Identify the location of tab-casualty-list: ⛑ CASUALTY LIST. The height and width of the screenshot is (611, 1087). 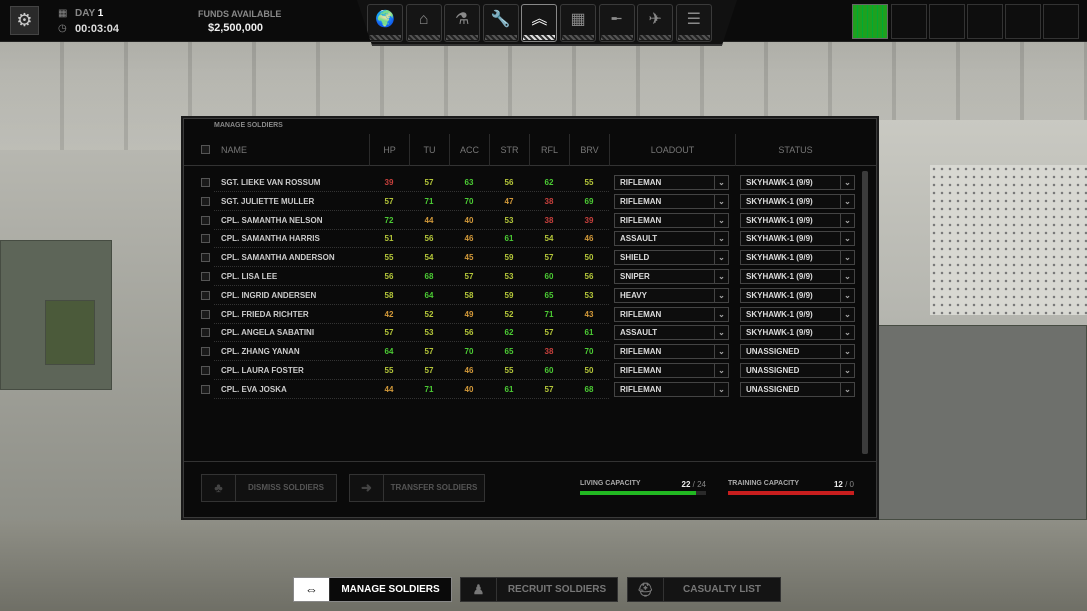
(704, 589).